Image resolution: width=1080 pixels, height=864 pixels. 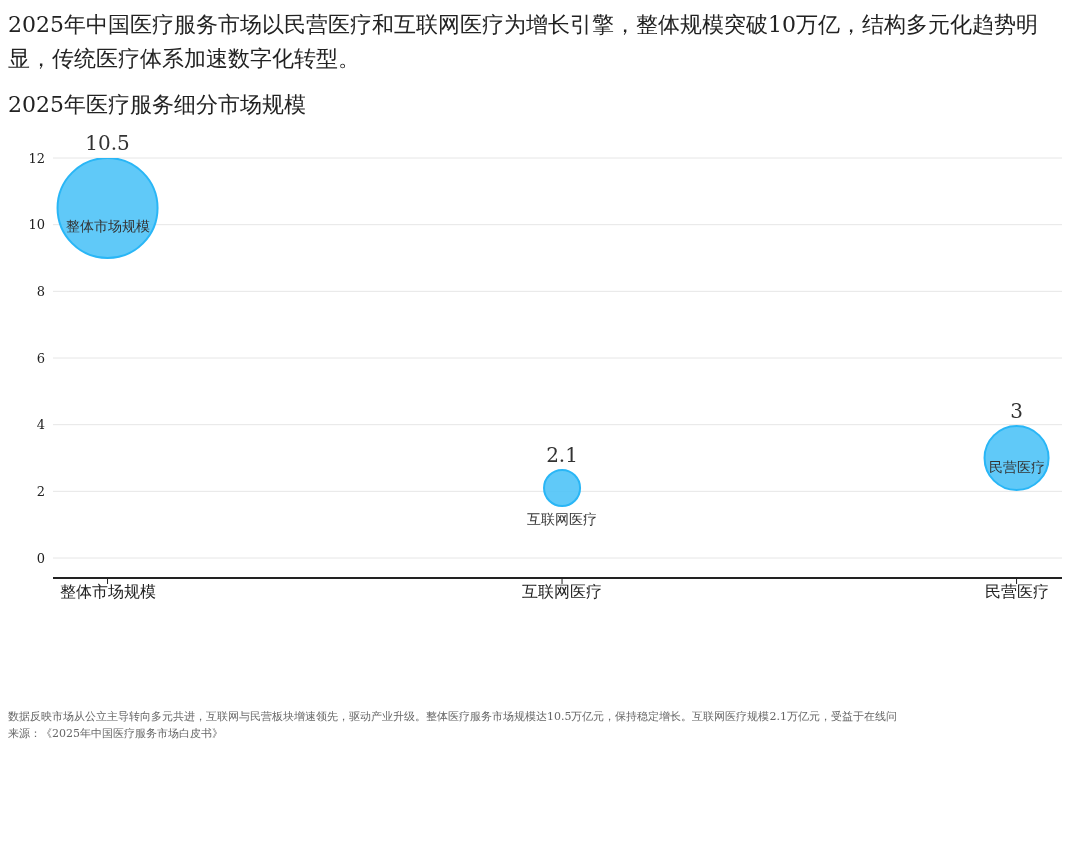 What do you see at coordinates (1016, 592) in the screenshot?
I see `x-tick-label: 民营医疗` at bounding box center [1016, 592].